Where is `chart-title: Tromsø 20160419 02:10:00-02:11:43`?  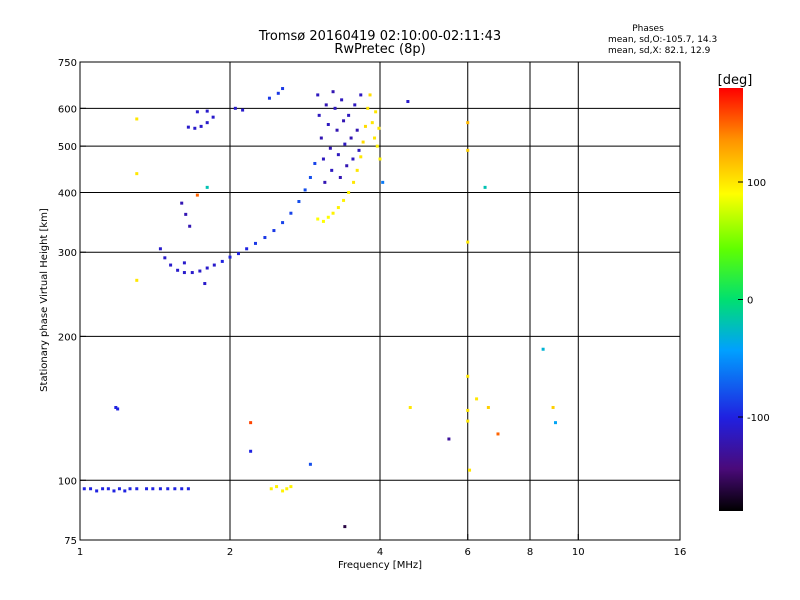 chart-title: Tromsø 20160419 02:10:00-02:11:43 is located at coordinates (379, 36).